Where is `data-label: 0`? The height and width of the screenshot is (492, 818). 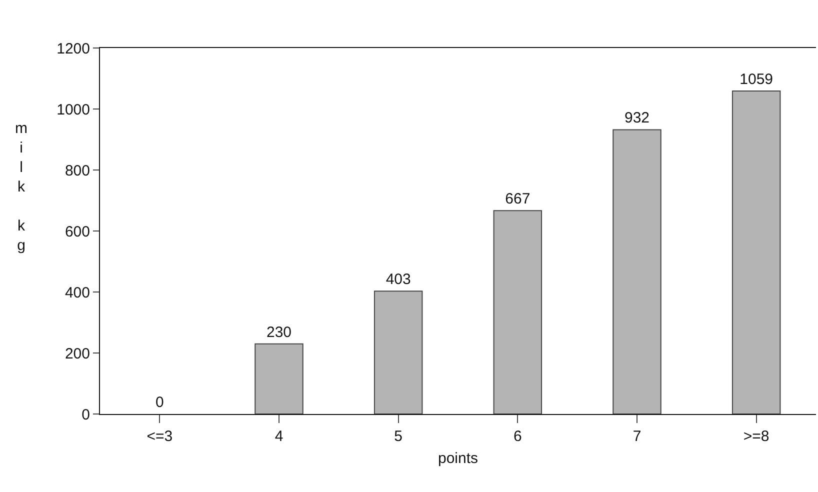
data-label: 0 is located at coordinates (159, 402).